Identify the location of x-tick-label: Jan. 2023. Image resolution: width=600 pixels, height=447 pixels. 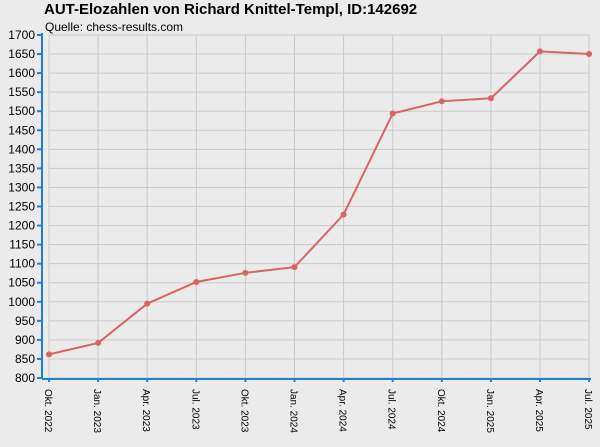
(96, 411).